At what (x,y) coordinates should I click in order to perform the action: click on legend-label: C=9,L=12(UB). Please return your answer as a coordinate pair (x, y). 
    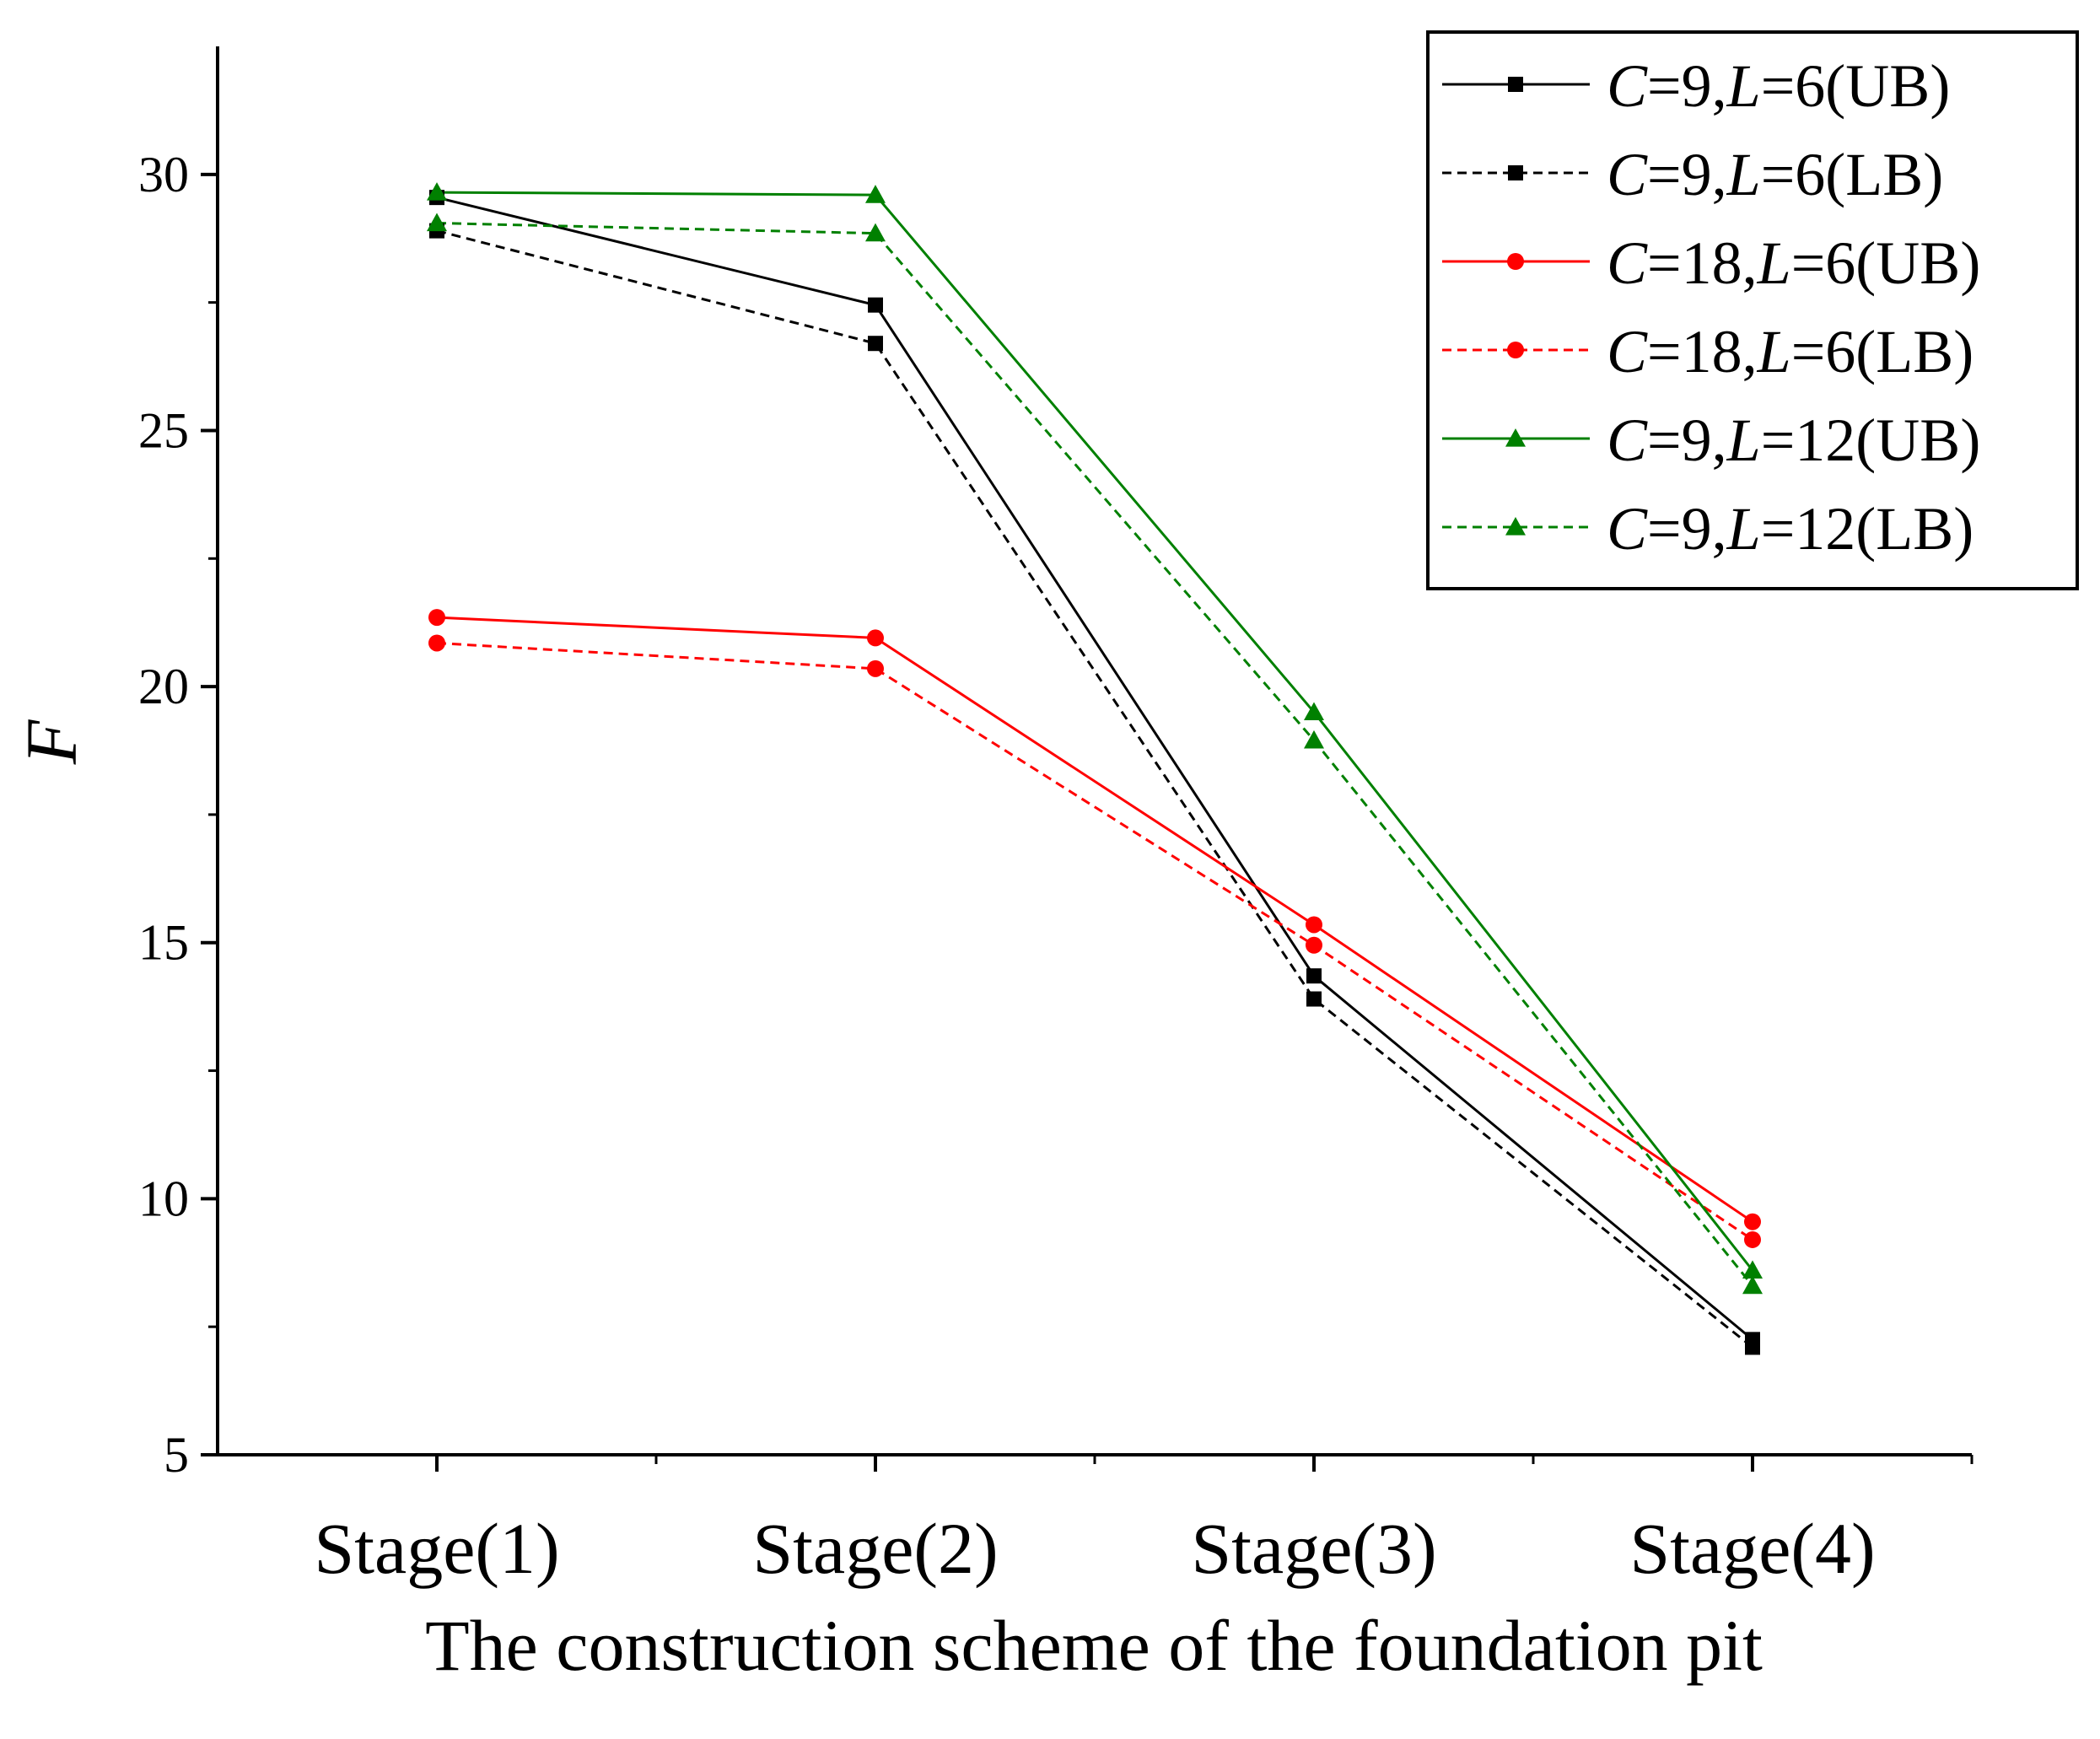
    Looking at the image, I should click on (1794, 440).